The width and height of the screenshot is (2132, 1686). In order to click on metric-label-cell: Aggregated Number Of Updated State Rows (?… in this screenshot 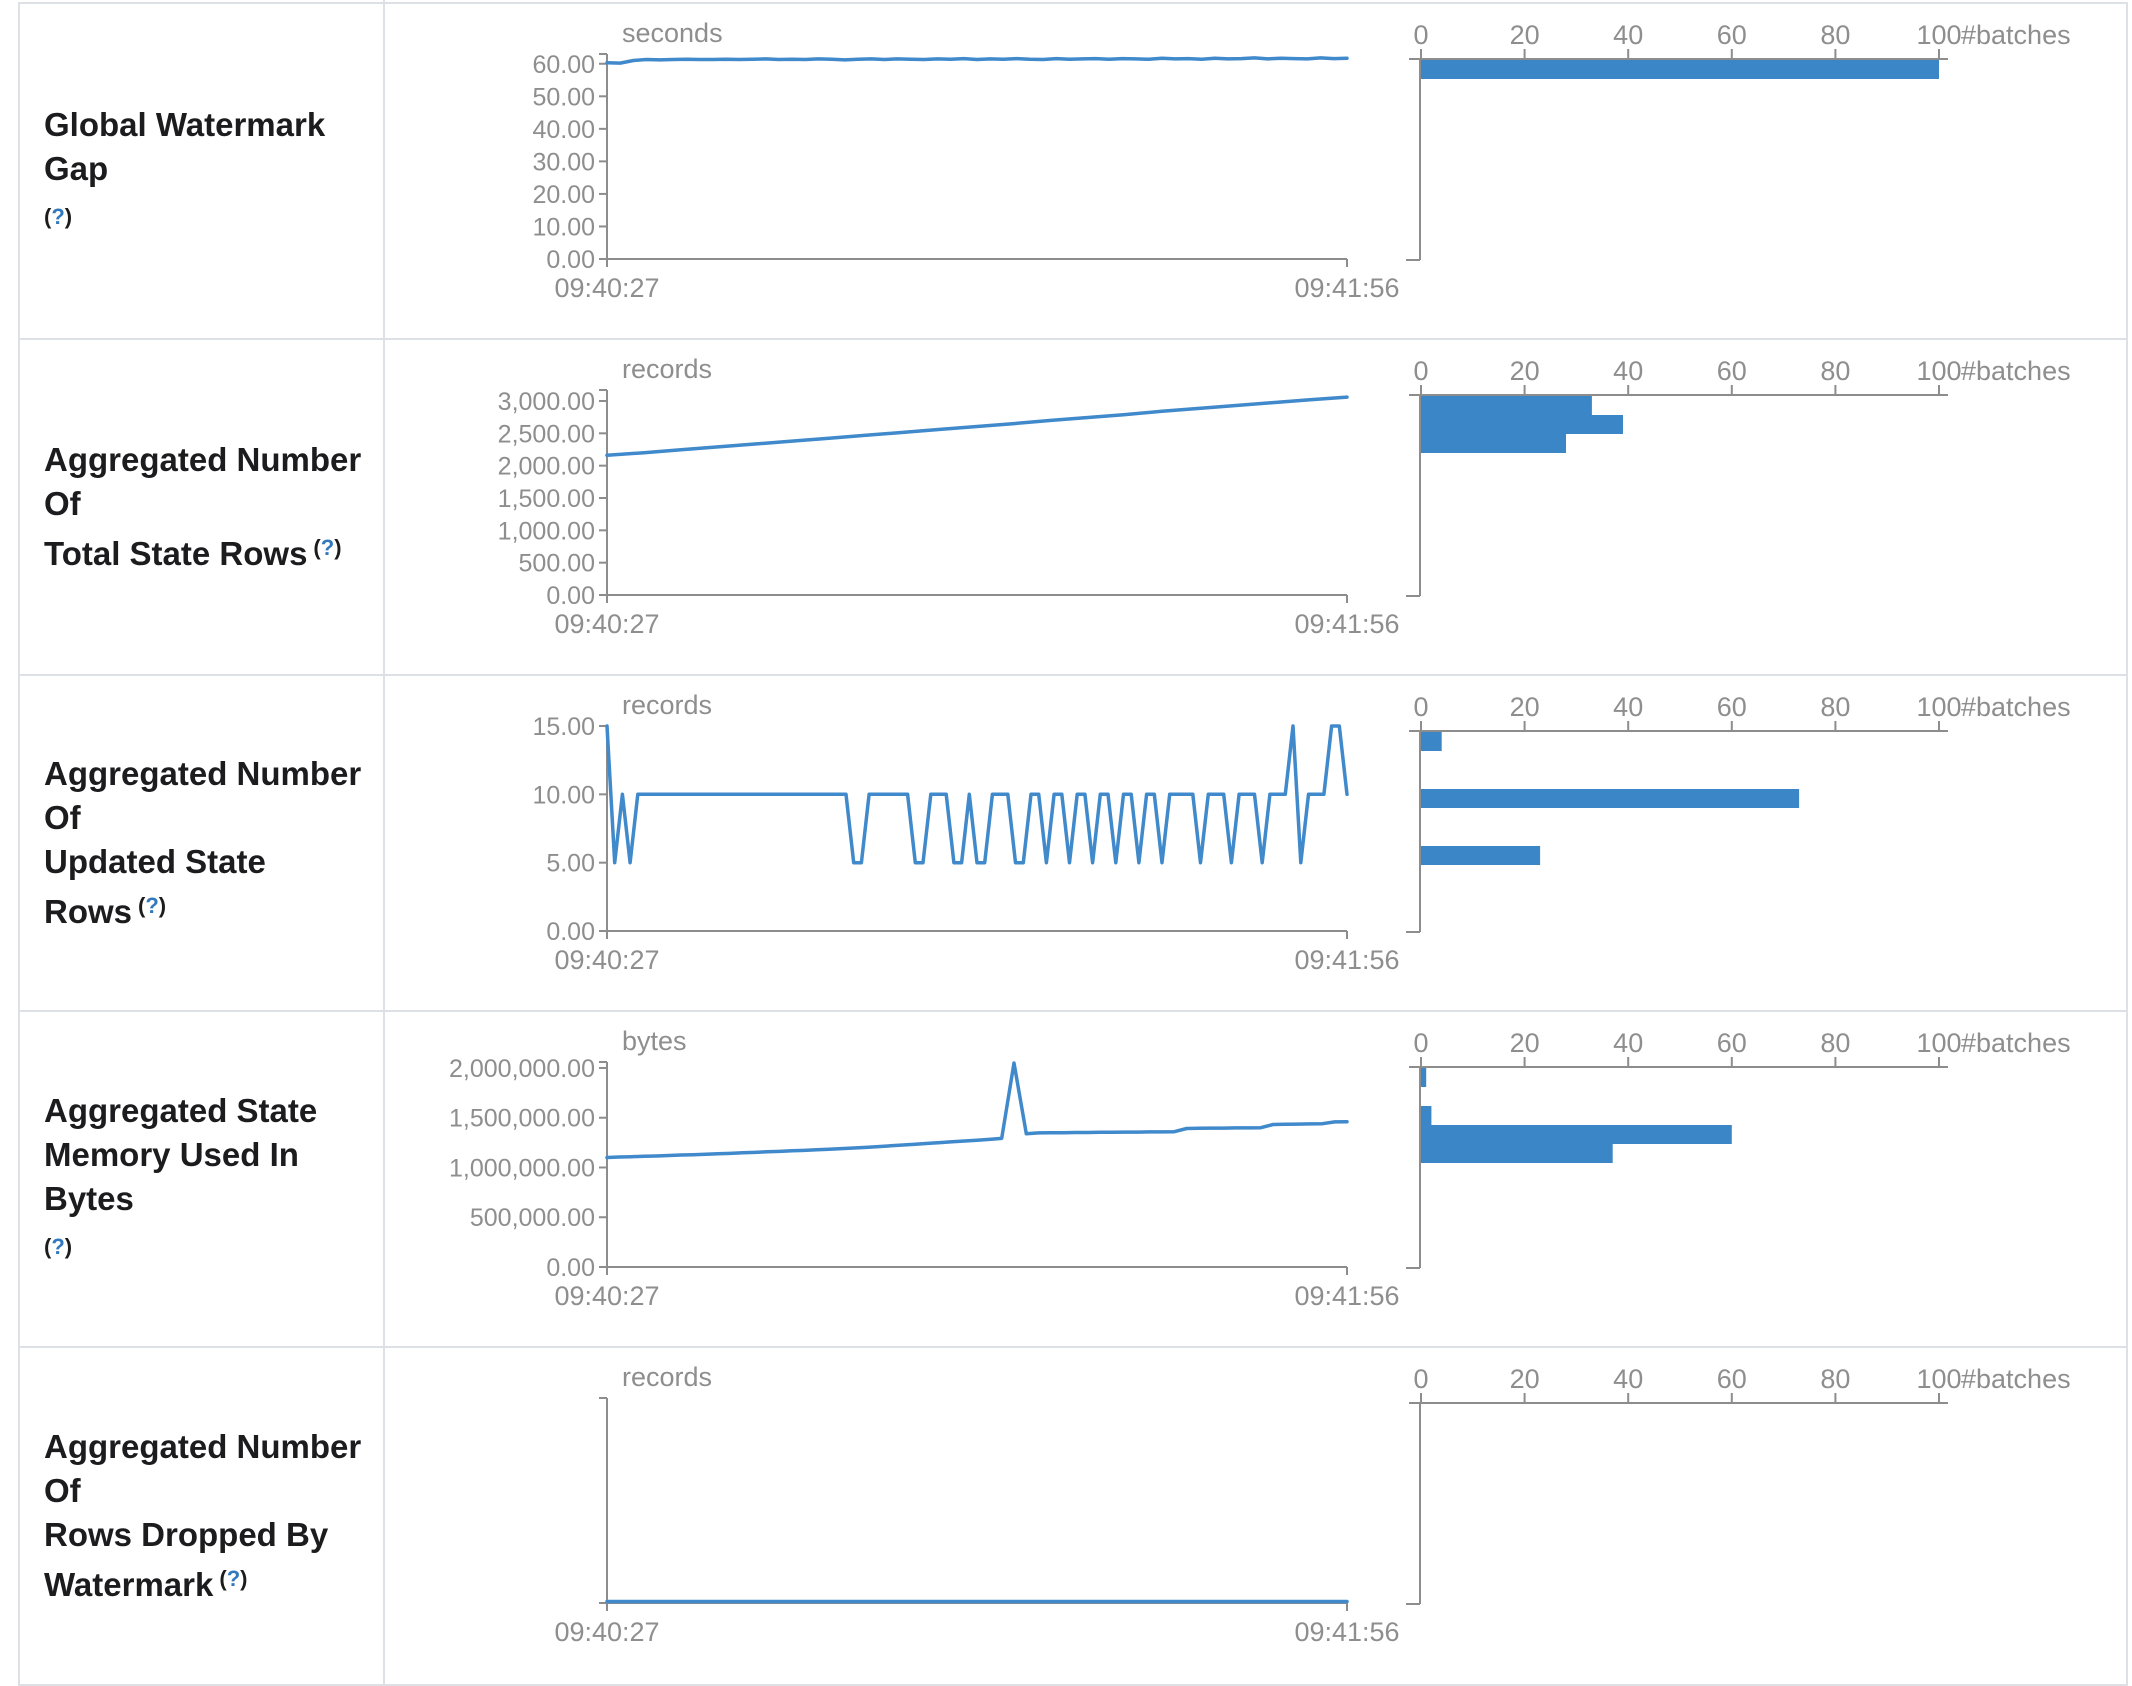, I will do `click(202, 843)`.